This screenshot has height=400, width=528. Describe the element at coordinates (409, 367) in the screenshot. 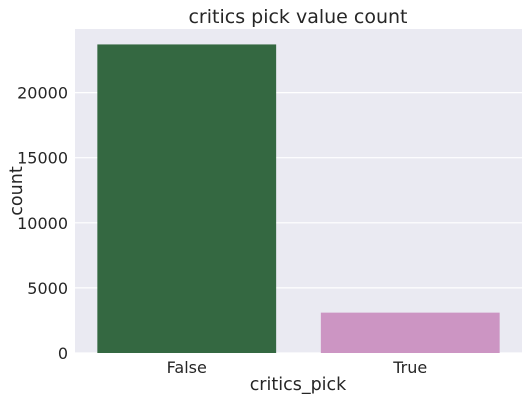

I see `x-tick-label: True` at that location.